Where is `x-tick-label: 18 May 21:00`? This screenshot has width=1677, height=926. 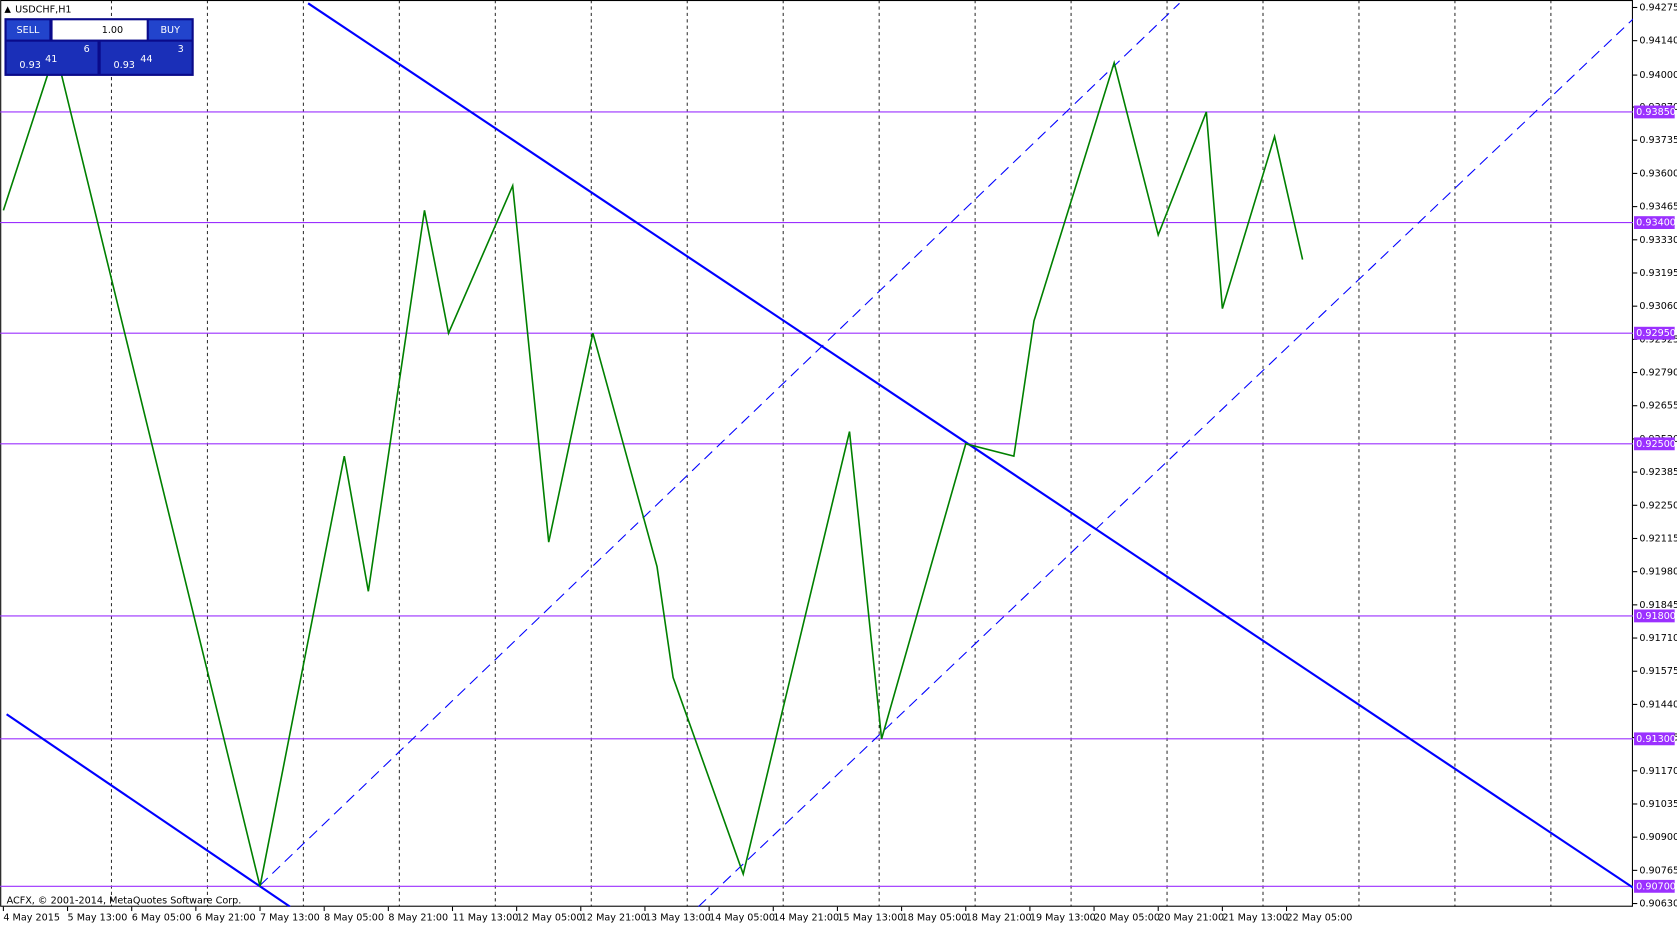
x-tick-label: 18 May 21:00 is located at coordinates (999, 917).